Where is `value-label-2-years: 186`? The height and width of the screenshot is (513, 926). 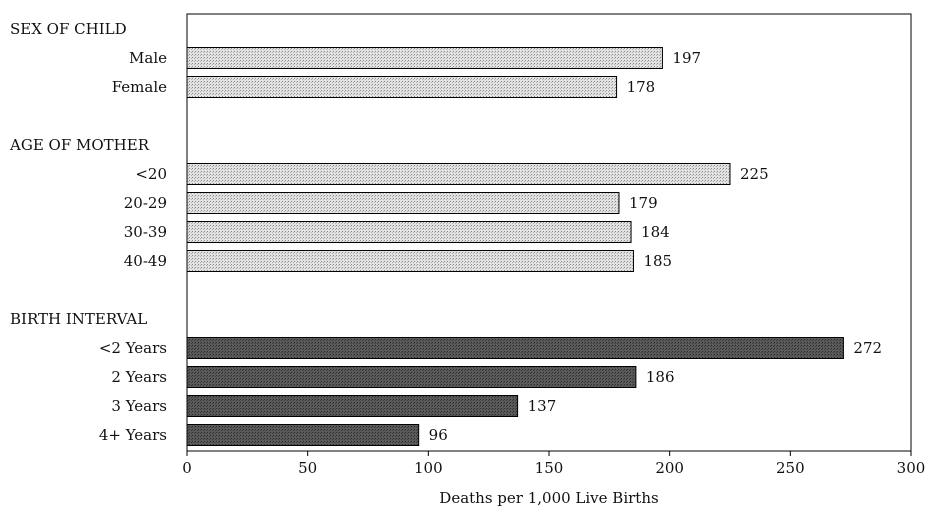
value-label-2-years: 186 is located at coordinates (660, 377).